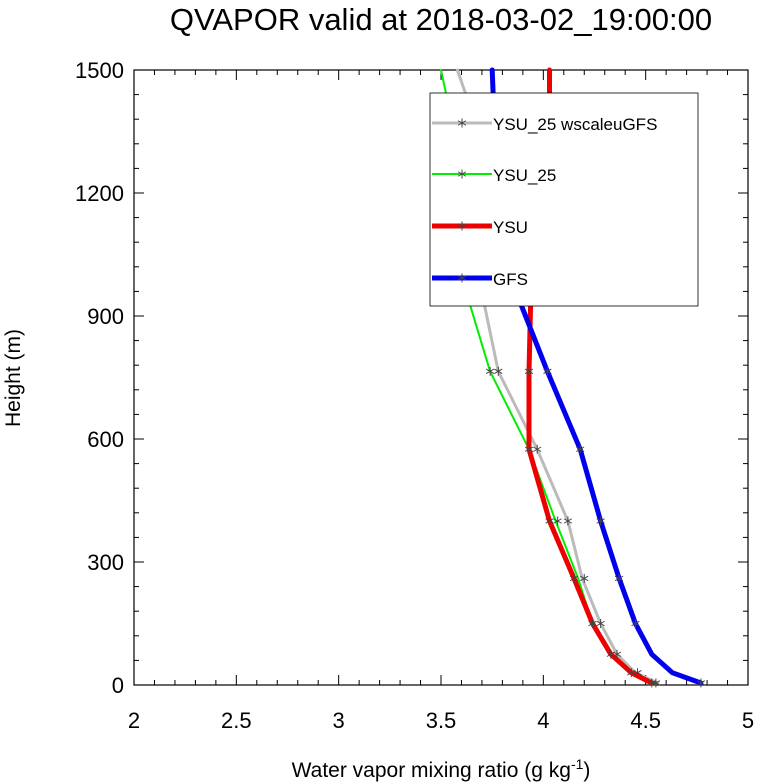 Image resolution: width=766 pixels, height=784 pixels. I want to click on legend-box, so click(564, 199).